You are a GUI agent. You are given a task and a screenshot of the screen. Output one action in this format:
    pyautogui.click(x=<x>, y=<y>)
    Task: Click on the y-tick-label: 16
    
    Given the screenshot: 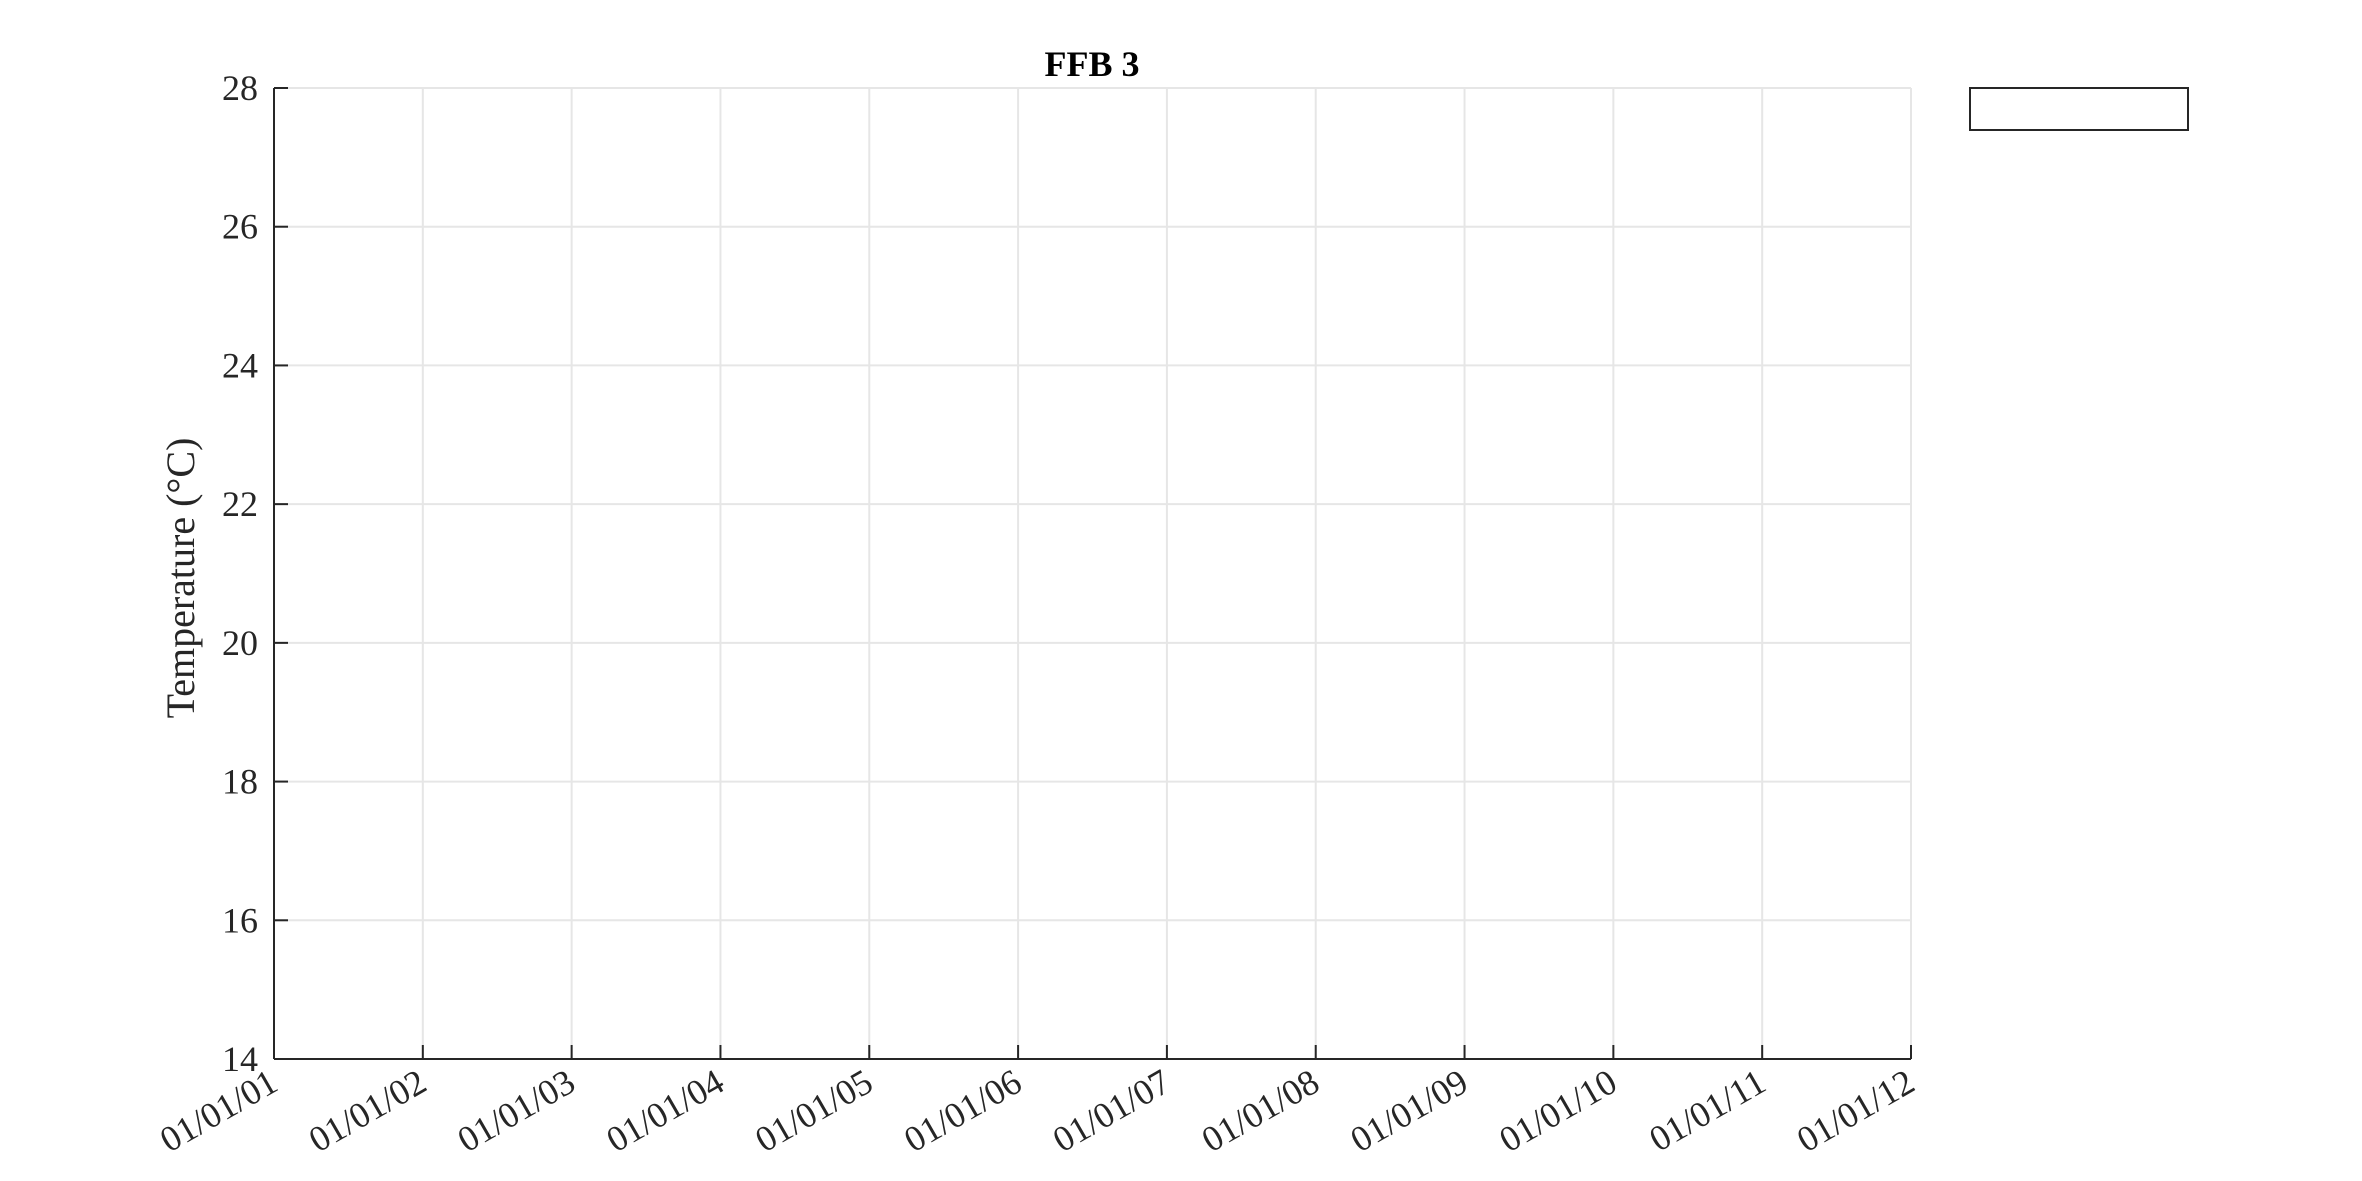 What is the action you would take?
    pyautogui.click(x=240, y=920)
    